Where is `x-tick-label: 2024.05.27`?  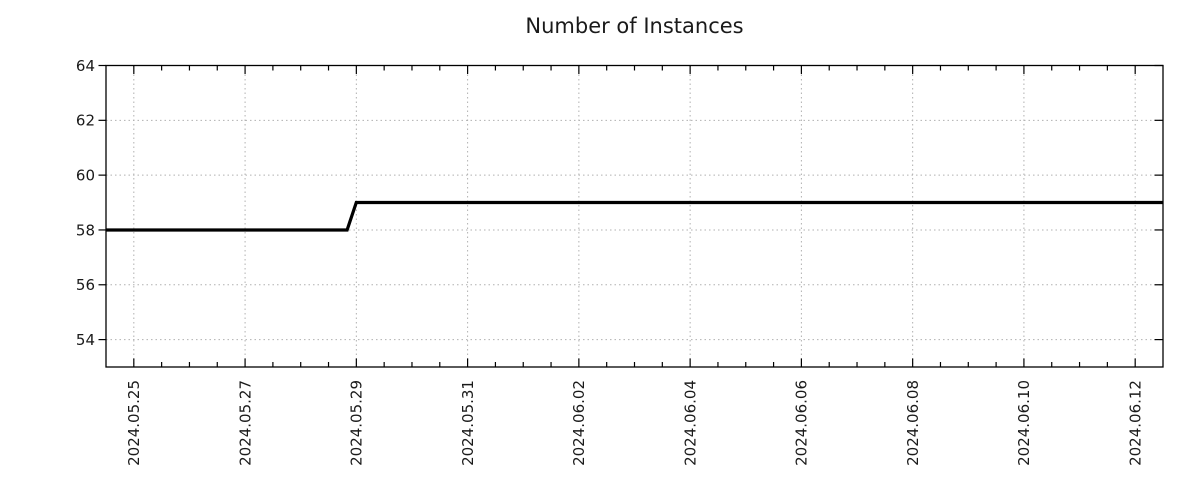 x-tick-label: 2024.05.27 is located at coordinates (245, 423).